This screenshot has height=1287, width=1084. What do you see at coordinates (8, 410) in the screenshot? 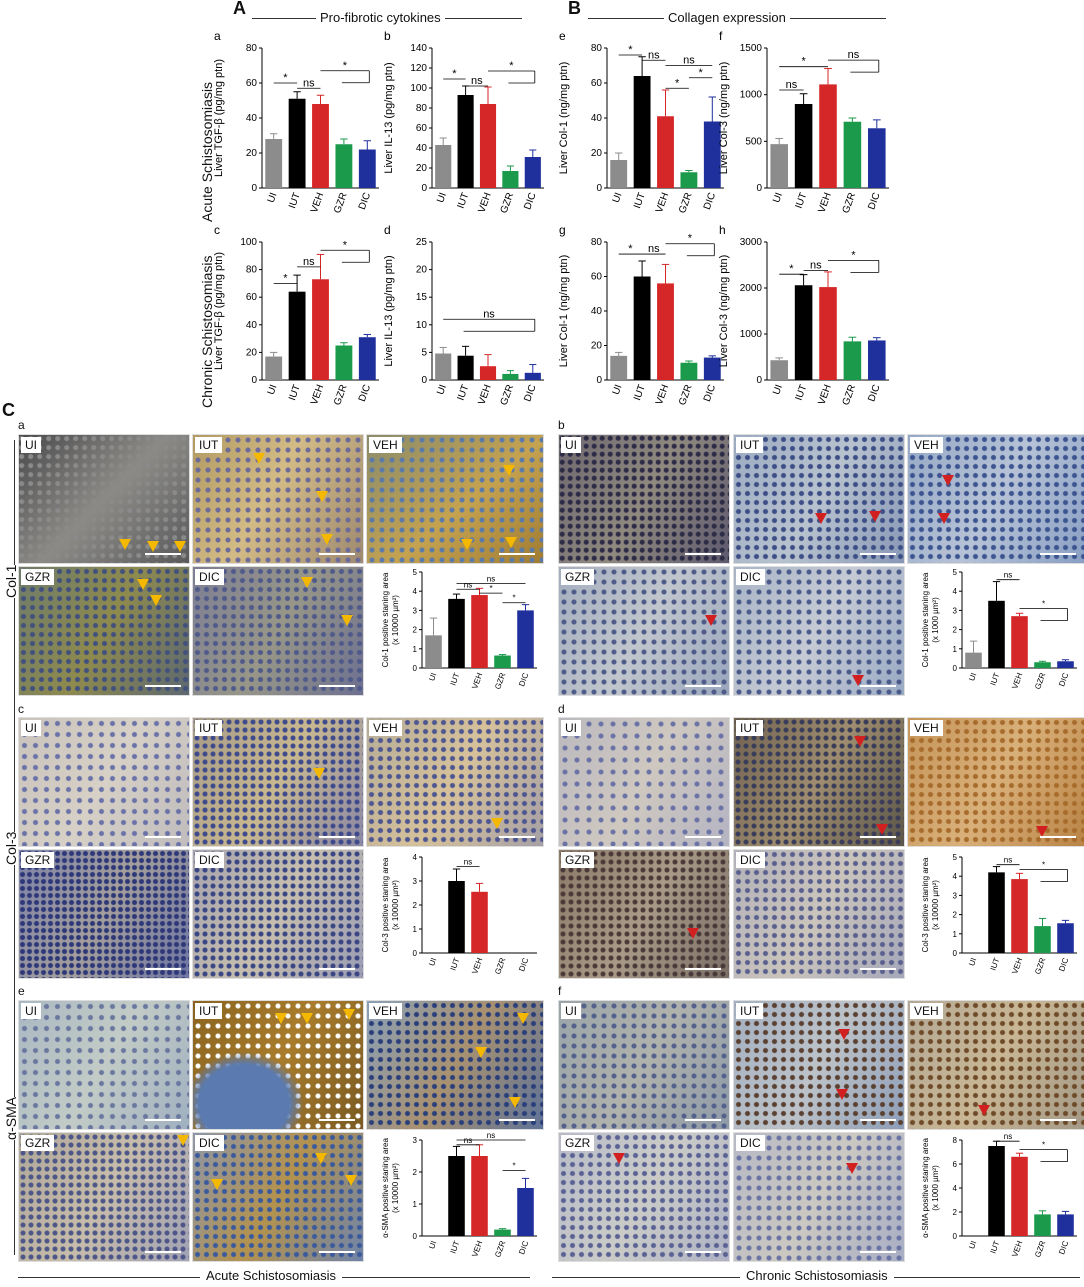
I see `panel-label-C: C` at bounding box center [8, 410].